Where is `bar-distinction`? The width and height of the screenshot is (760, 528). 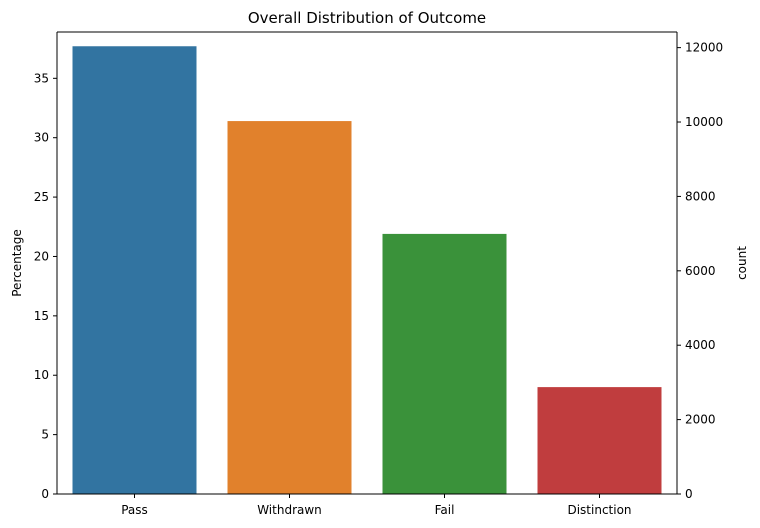
bar-distinction is located at coordinates (599, 440).